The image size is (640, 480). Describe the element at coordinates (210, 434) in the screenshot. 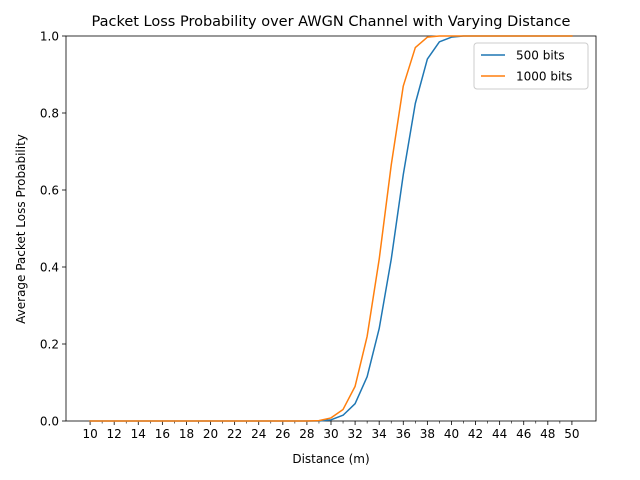

I see `x-tick-label: 20` at that location.